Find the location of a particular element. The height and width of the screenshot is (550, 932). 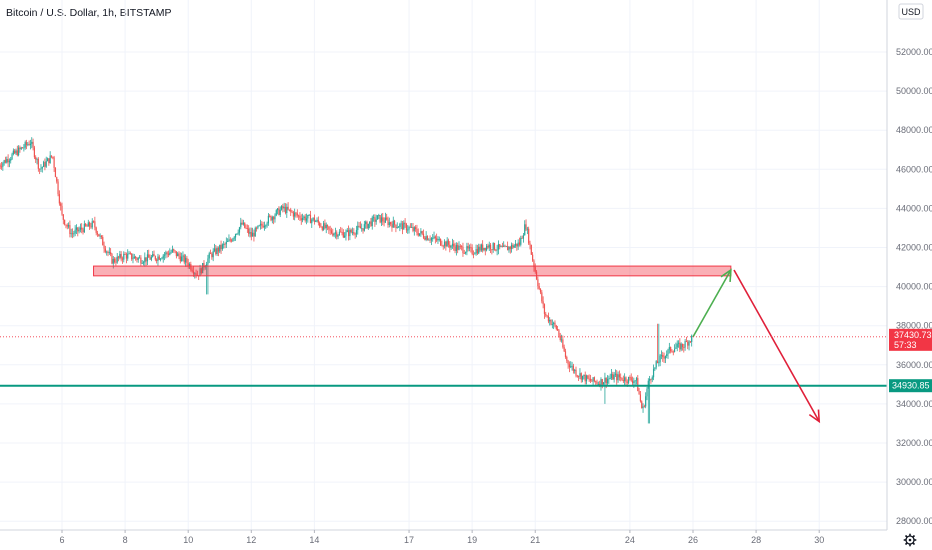

countdown-label: 57:33 is located at coordinates (905, 345).